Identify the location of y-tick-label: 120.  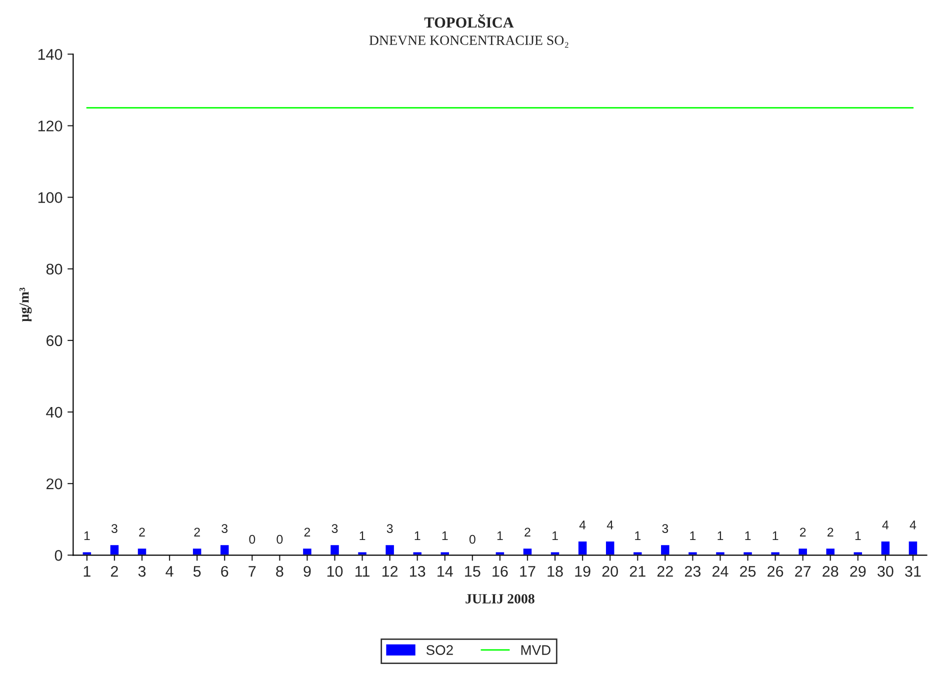
(50, 126).